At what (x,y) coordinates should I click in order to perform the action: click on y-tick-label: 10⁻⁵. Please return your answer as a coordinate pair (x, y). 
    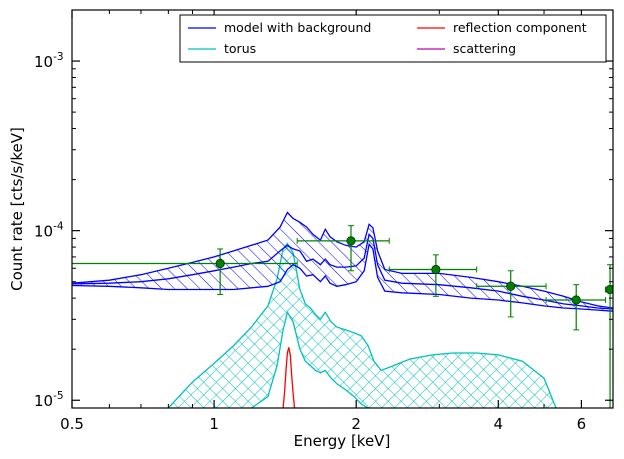
    Looking at the image, I should click on (49, 400).